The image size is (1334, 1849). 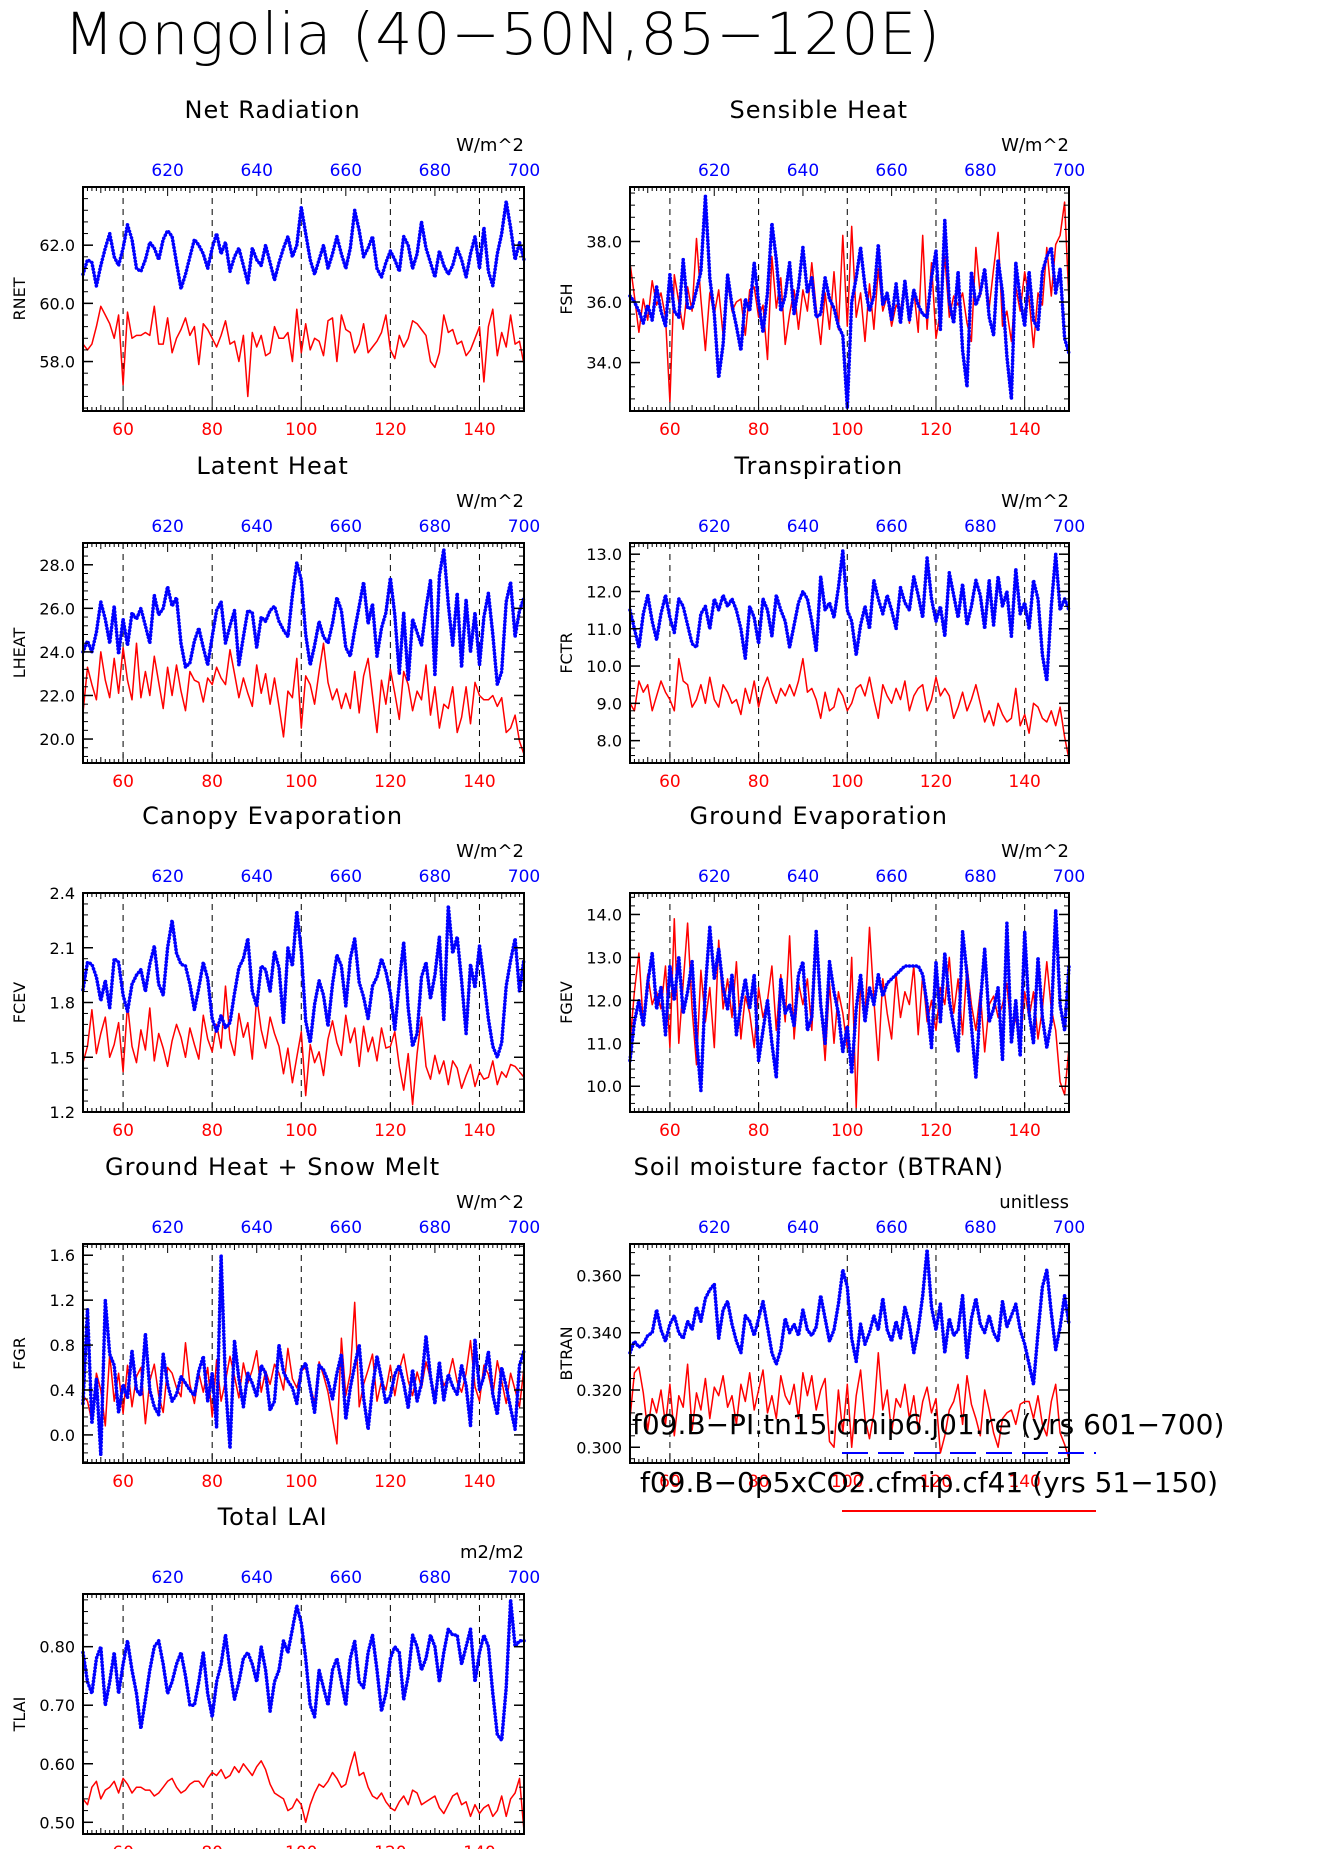 What do you see at coordinates (566, 1353) in the screenshot?
I see `y-axis-label: BTRAN` at bounding box center [566, 1353].